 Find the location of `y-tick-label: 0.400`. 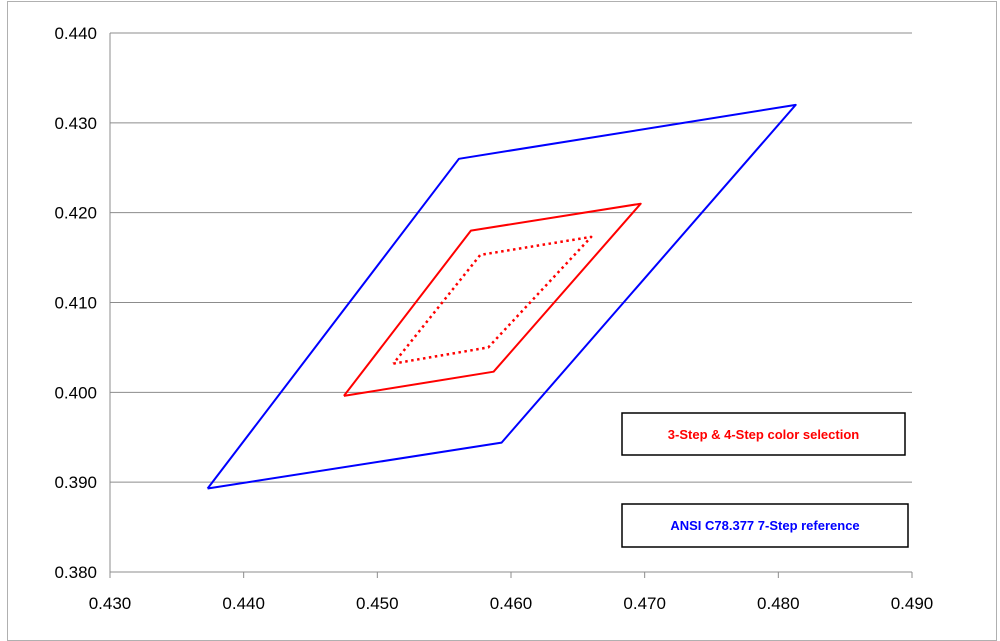

y-tick-label: 0.400 is located at coordinates (75, 392).